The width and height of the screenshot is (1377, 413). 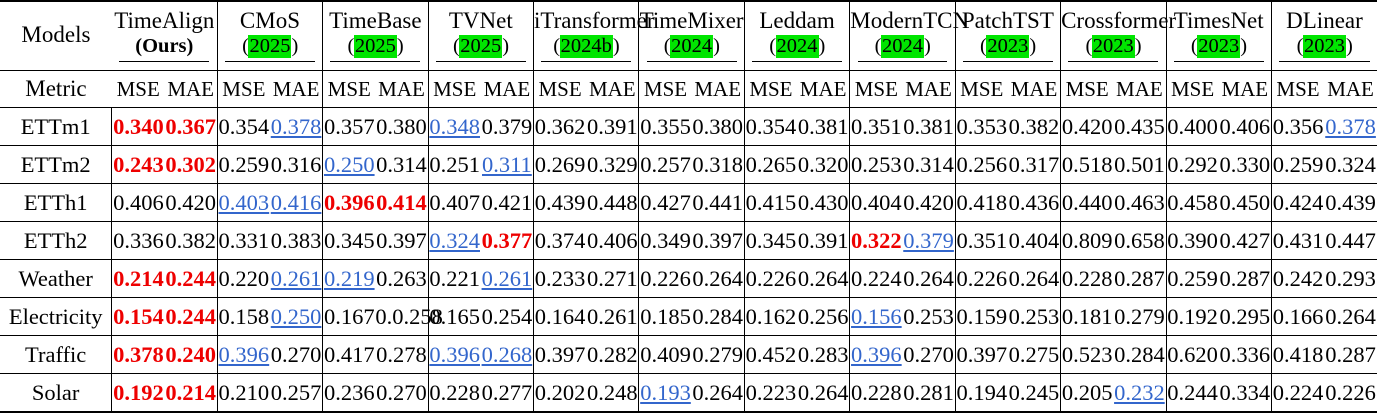 What do you see at coordinates (296, 126) in the screenshot?
I see `value-second-best: 0.378` at bounding box center [296, 126].